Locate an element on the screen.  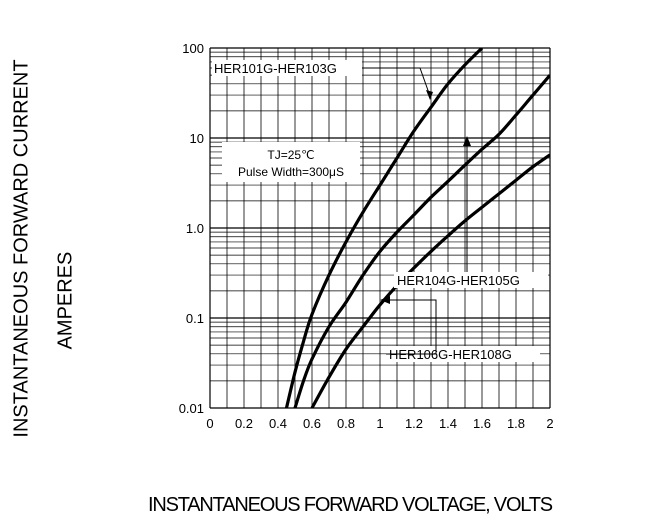
label-box-s2 is located at coordinates (471, 280).